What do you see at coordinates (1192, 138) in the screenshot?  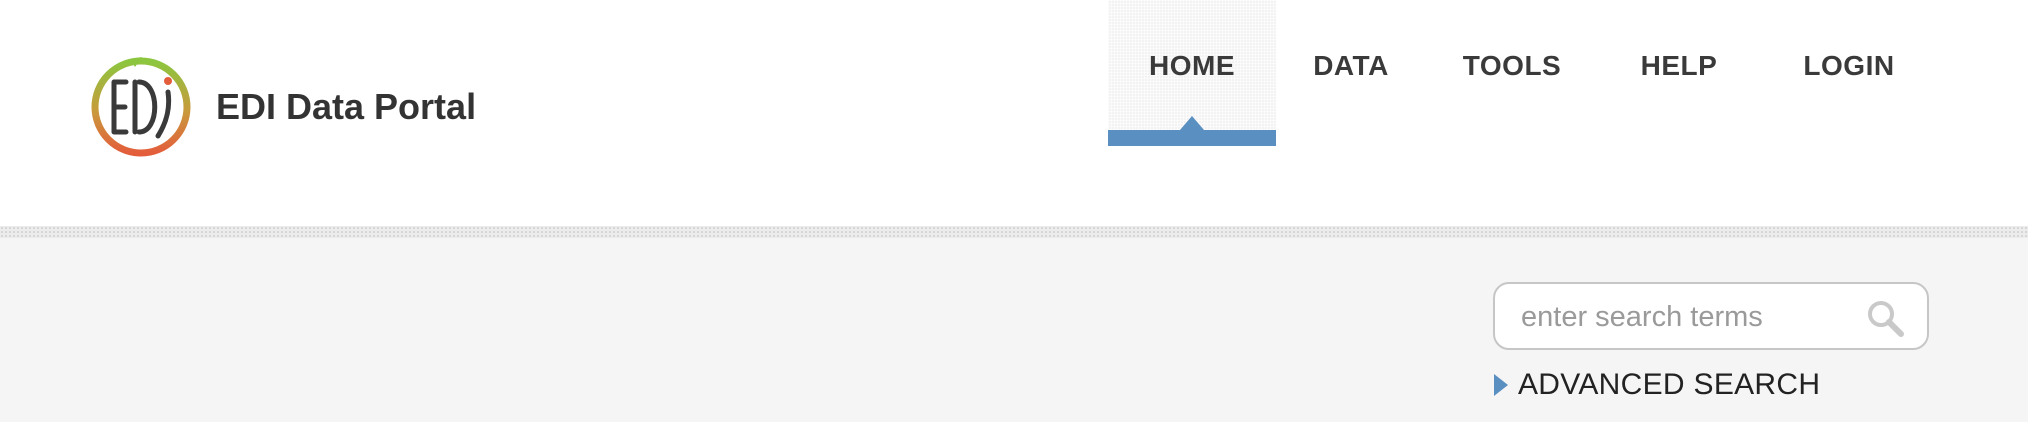 I see `active-indicator-bar` at bounding box center [1192, 138].